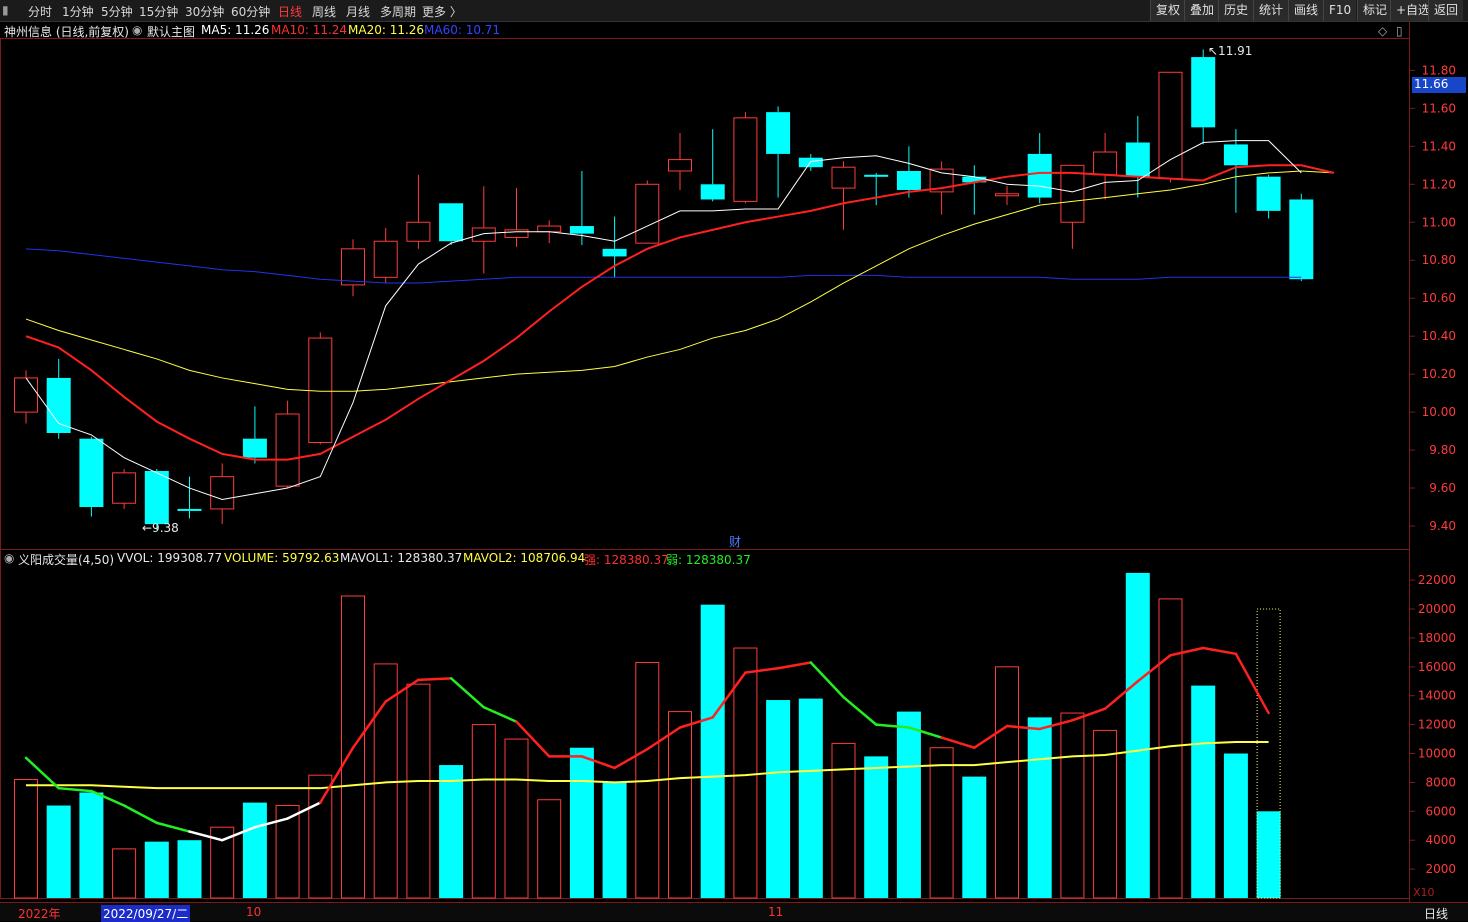  What do you see at coordinates (1399, 31) in the screenshot?
I see `panel-toggle-icon: ▯` at bounding box center [1399, 31].